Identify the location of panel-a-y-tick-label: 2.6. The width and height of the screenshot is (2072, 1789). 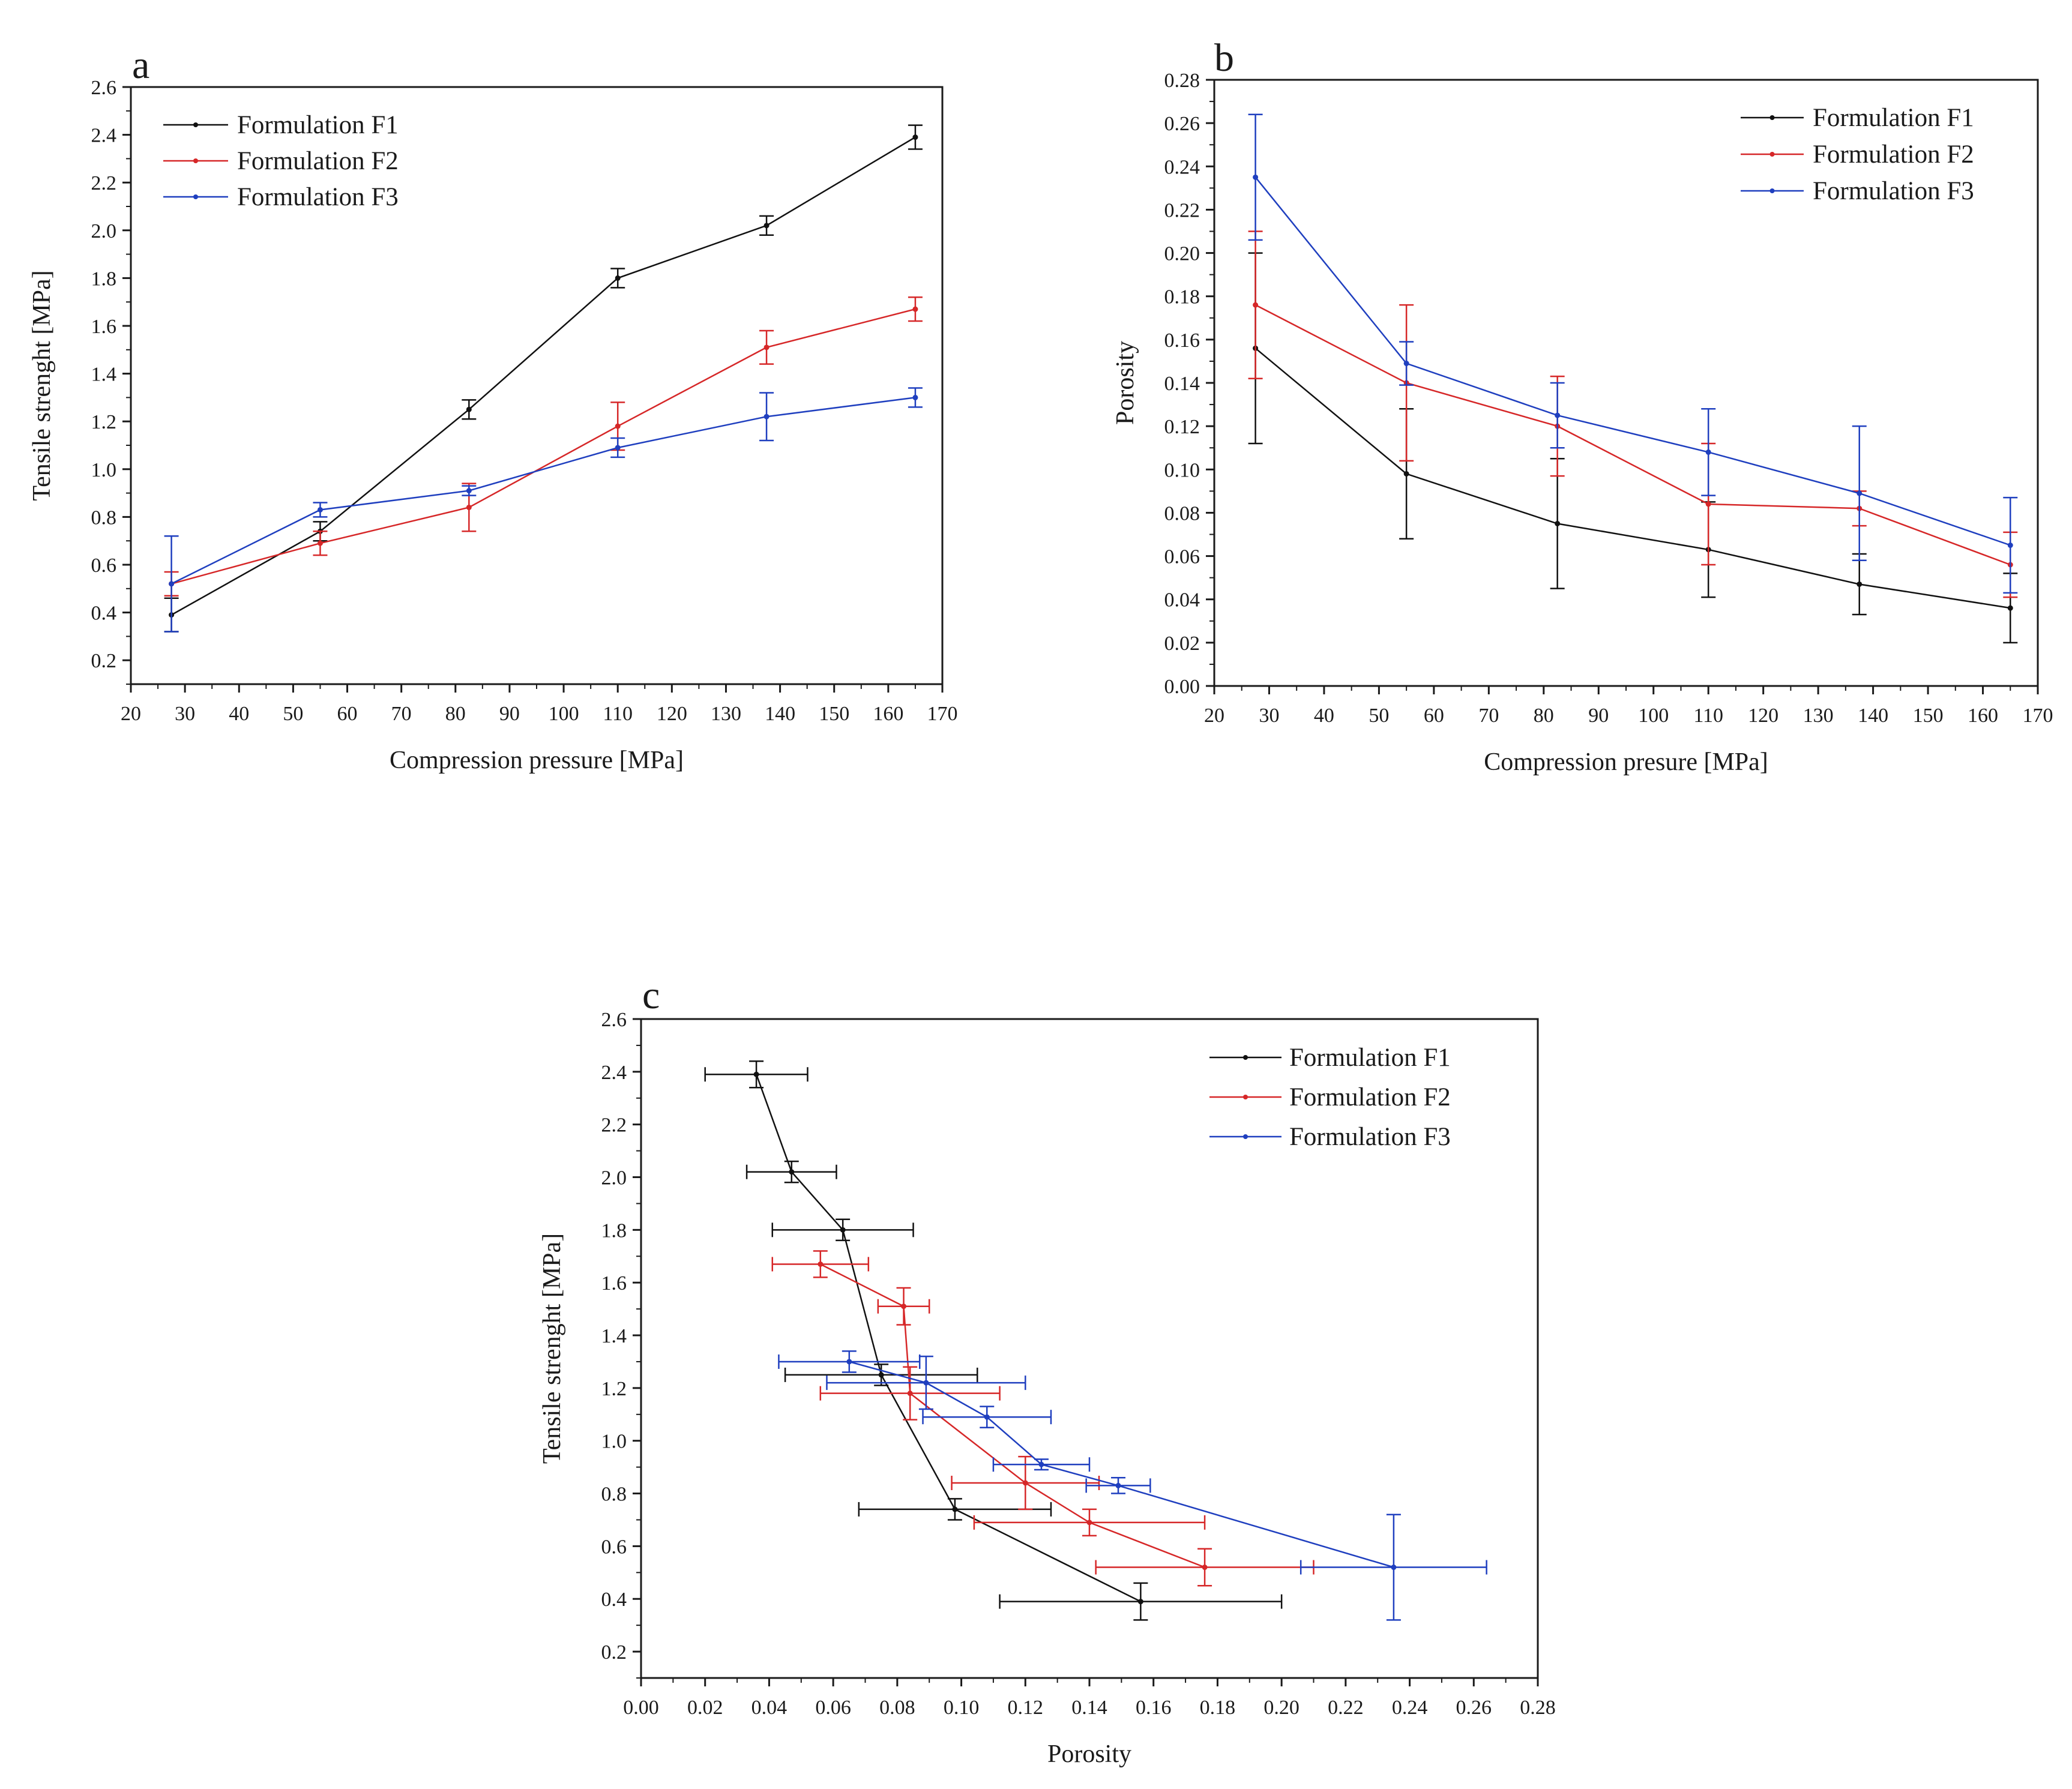
(104, 88).